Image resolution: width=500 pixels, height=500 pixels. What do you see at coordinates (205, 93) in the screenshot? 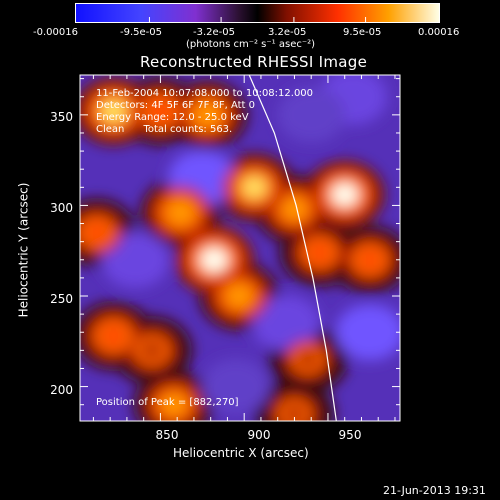
I see `time-range-label: 11-Feb-2004 10:07:08.000 to 10:08:12.000` at bounding box center [205, 93].